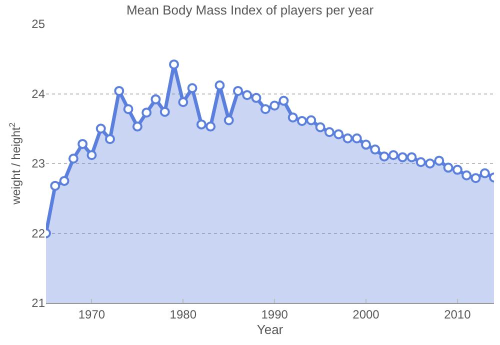 Image resolution: width=500 pixels, height=345 pixels. What do you see at coordinates (39, 93) in the screenshot?
I see `y-tick-label: 24` at bounding box center [39, 93].